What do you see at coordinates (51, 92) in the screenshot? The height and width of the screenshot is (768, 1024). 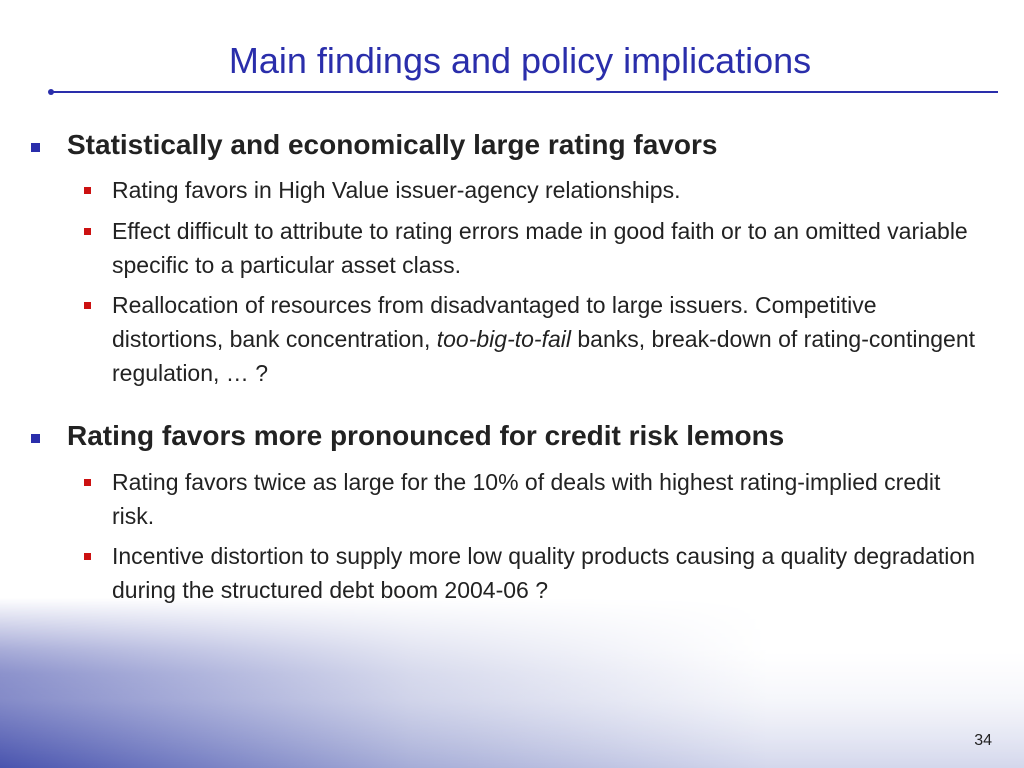 I see `title-rule-endcap` at bounding box center [51, 92].